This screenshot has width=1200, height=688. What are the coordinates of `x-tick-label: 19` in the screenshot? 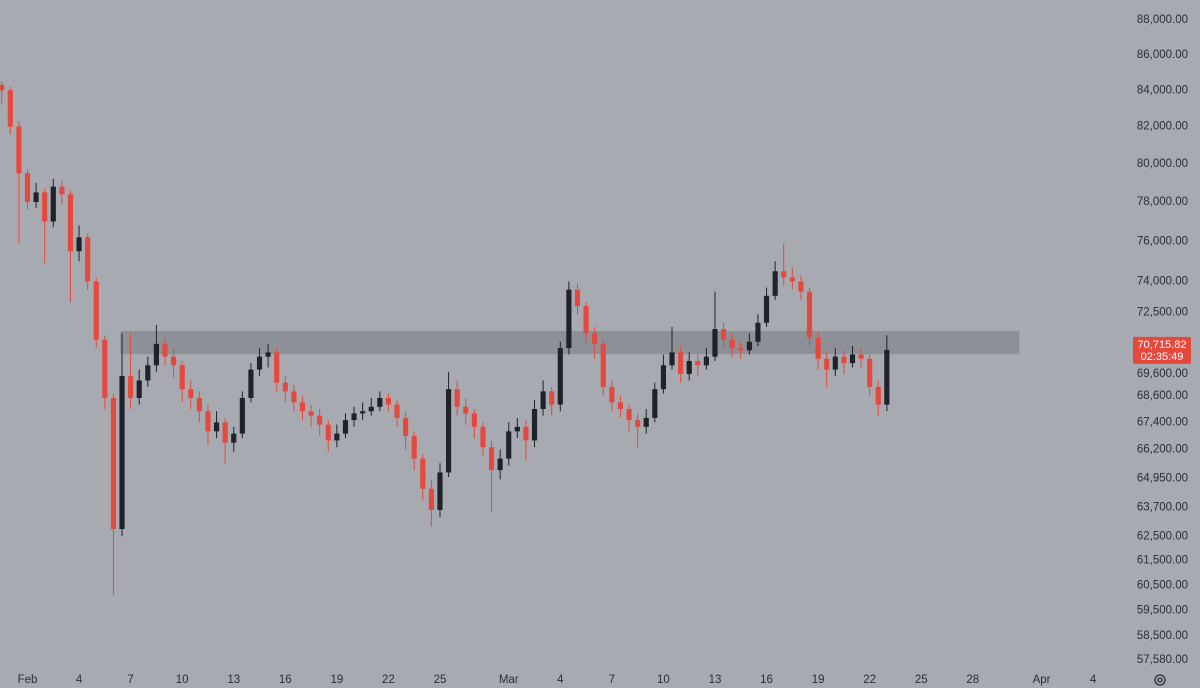 It's located at (336, 680).